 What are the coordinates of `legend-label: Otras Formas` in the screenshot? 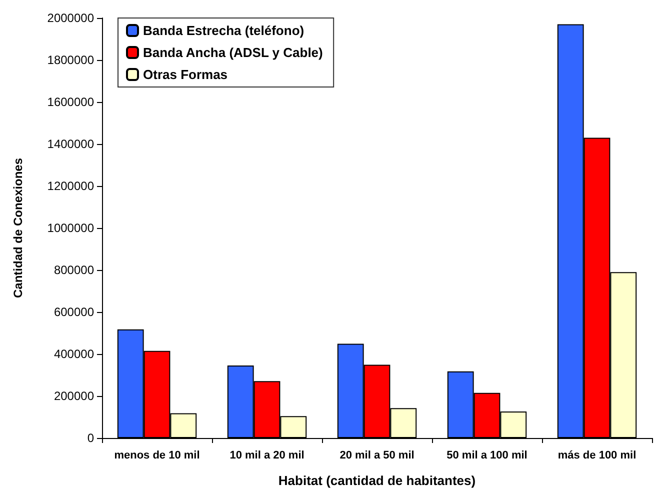 It's located at (185, 74).